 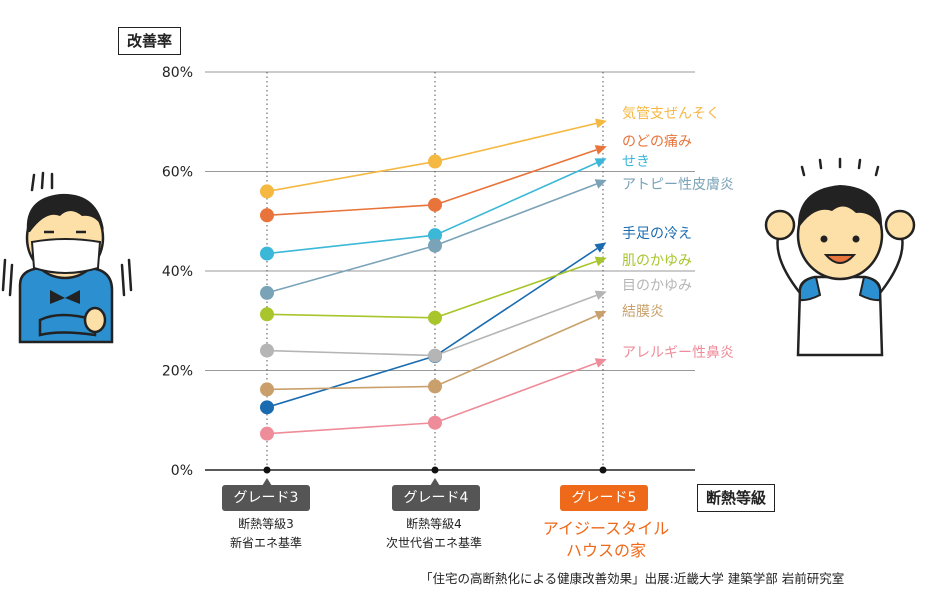 What do you see at coordinates (150, 41) in the screenshot?
I see `y-axis-title: 改善率` at bounding box center [150, 41].